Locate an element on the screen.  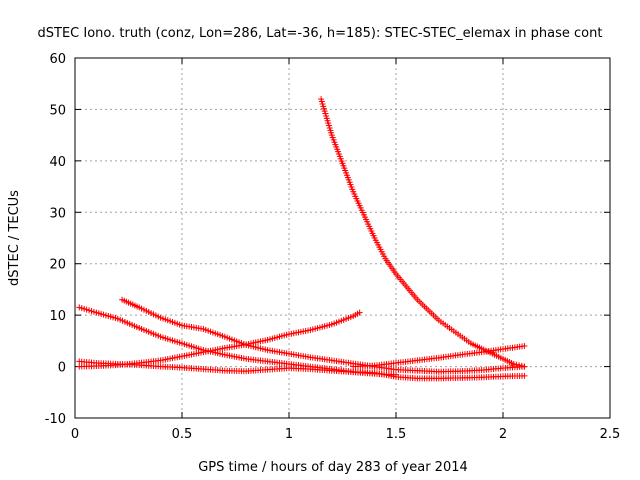
y-axis-label: dSTEC / TECUs is located at coordinates (14, 238).